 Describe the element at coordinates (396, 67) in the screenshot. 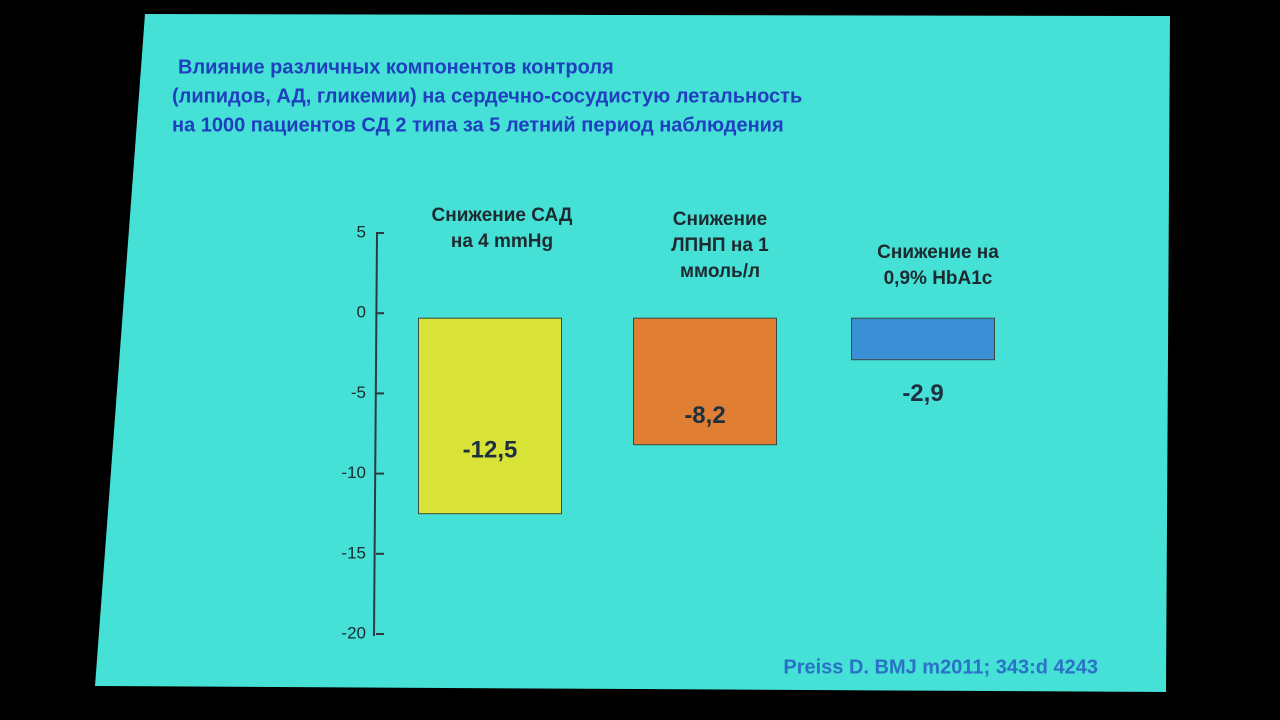

I see `chart-title: Влияние различных компонентов контроля` at that location.